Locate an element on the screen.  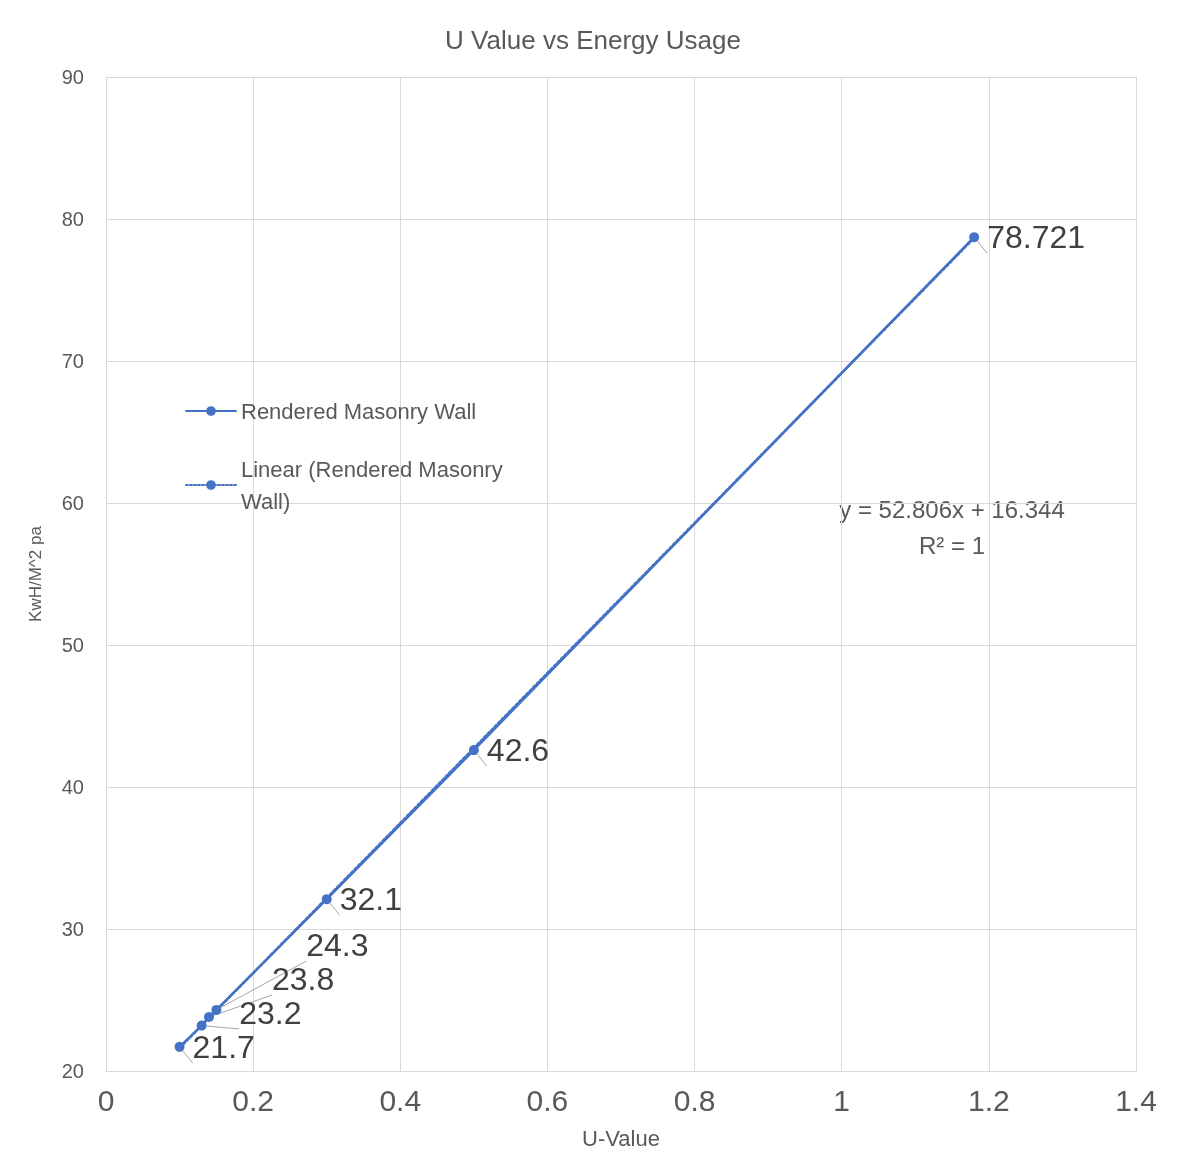
x-tick-label: 0.4 is located at coordinates (400, 1100).